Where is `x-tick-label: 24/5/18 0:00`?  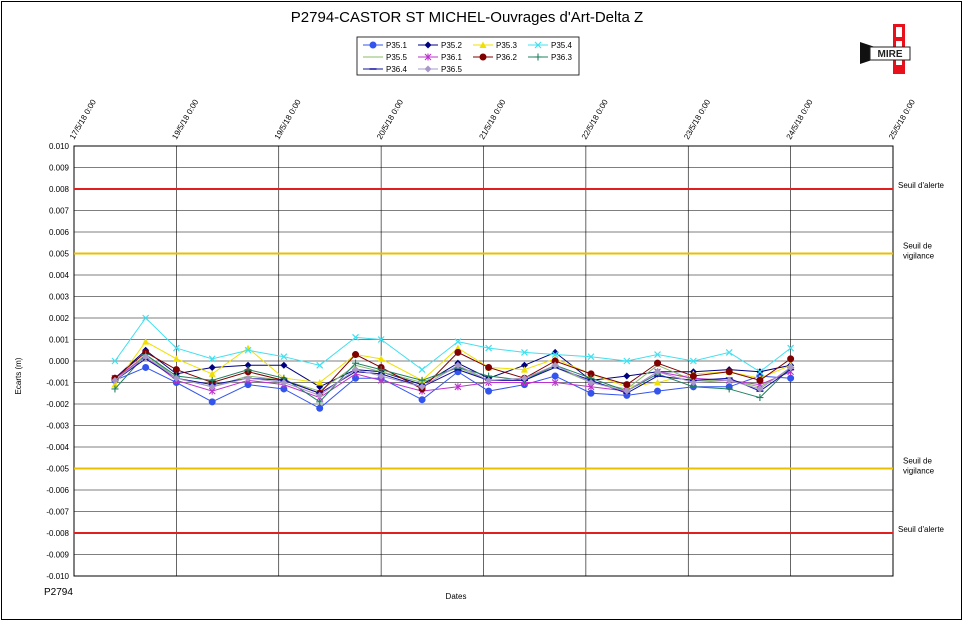 x-tick-label: 24/5/18 0:00 is located at coordinates (800, 119).